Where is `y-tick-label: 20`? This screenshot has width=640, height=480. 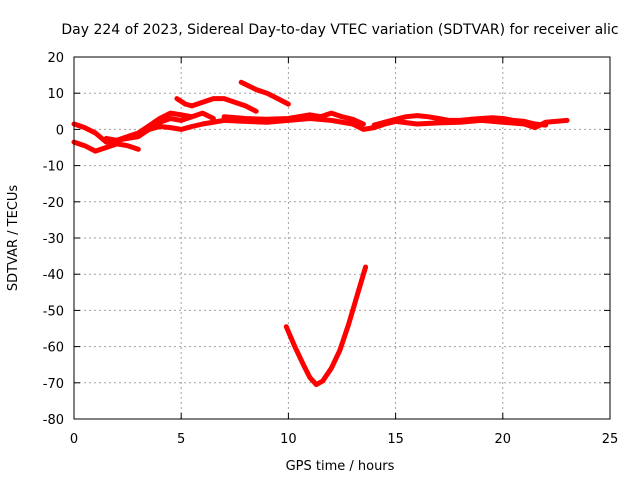
y-tick-label: 20 is located at coordinates (55, 58).